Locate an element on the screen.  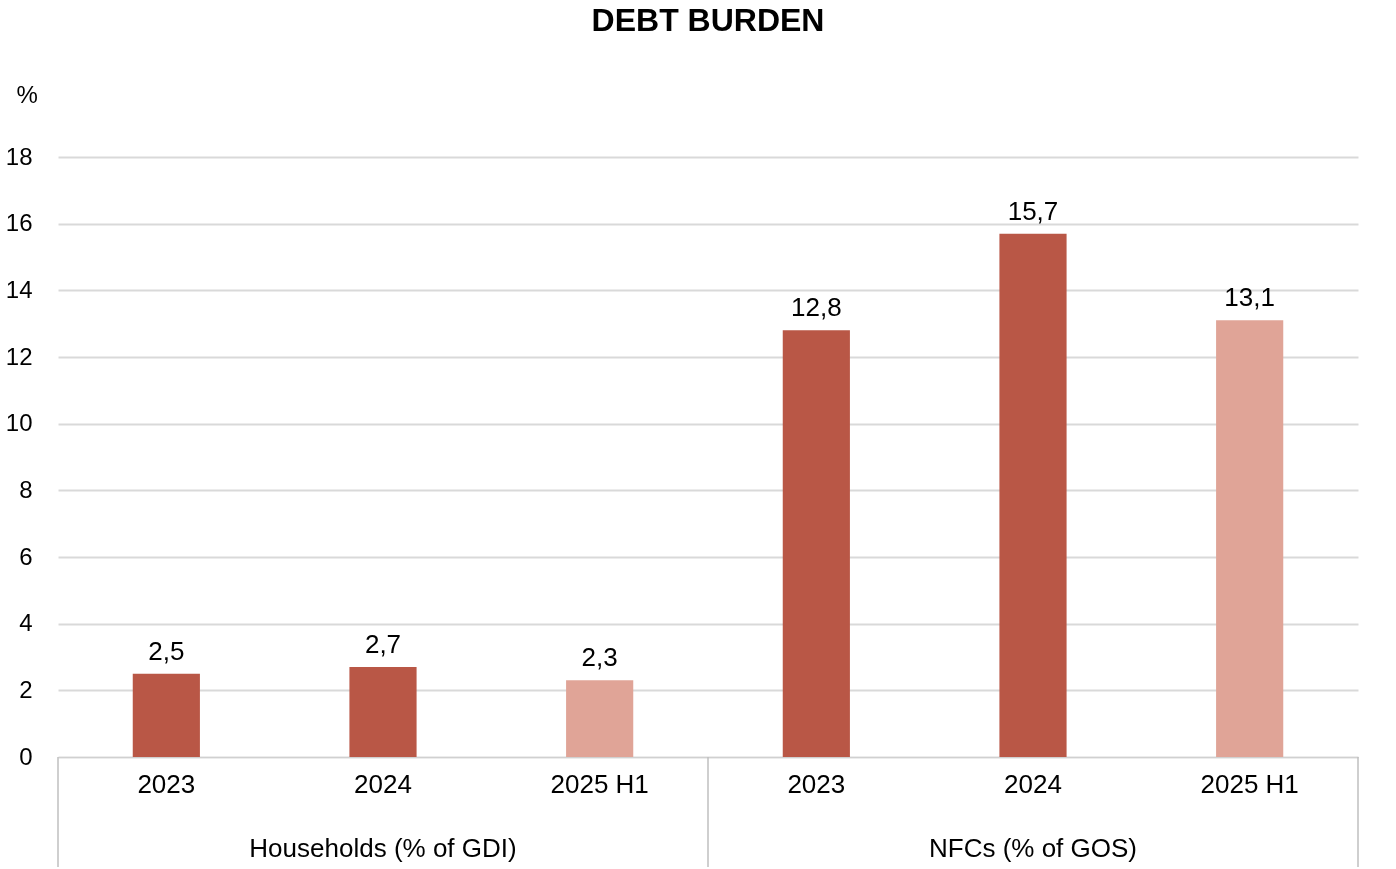
y-axis-title: % is located at coordinates (27, 94).